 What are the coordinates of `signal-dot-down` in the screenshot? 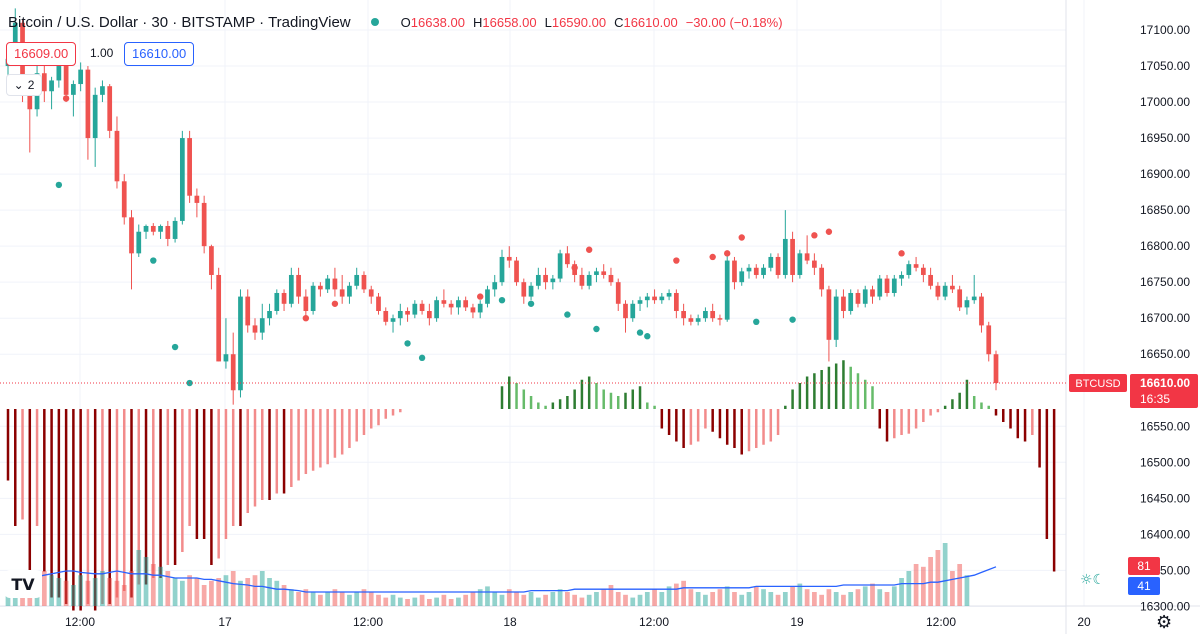 It's located at (676, 260).